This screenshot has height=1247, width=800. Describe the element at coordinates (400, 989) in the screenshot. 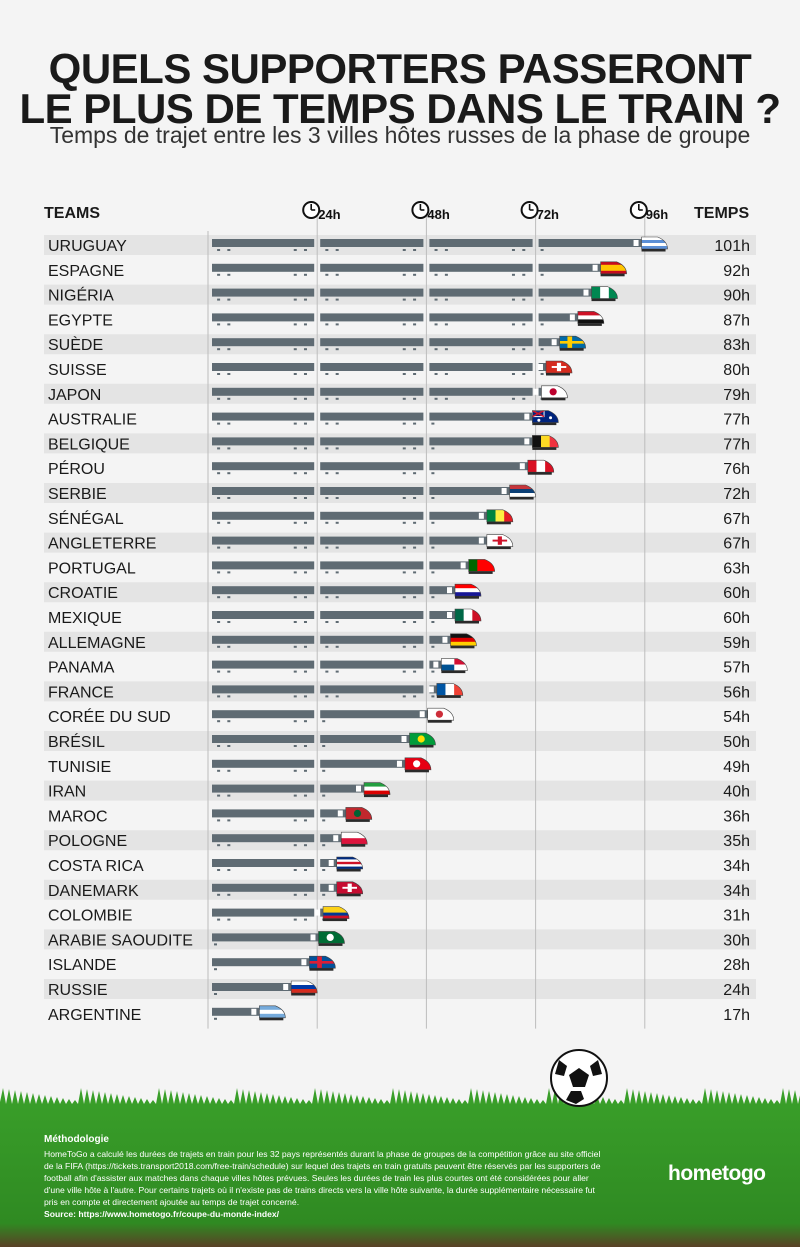

I see `row-background` at that location.